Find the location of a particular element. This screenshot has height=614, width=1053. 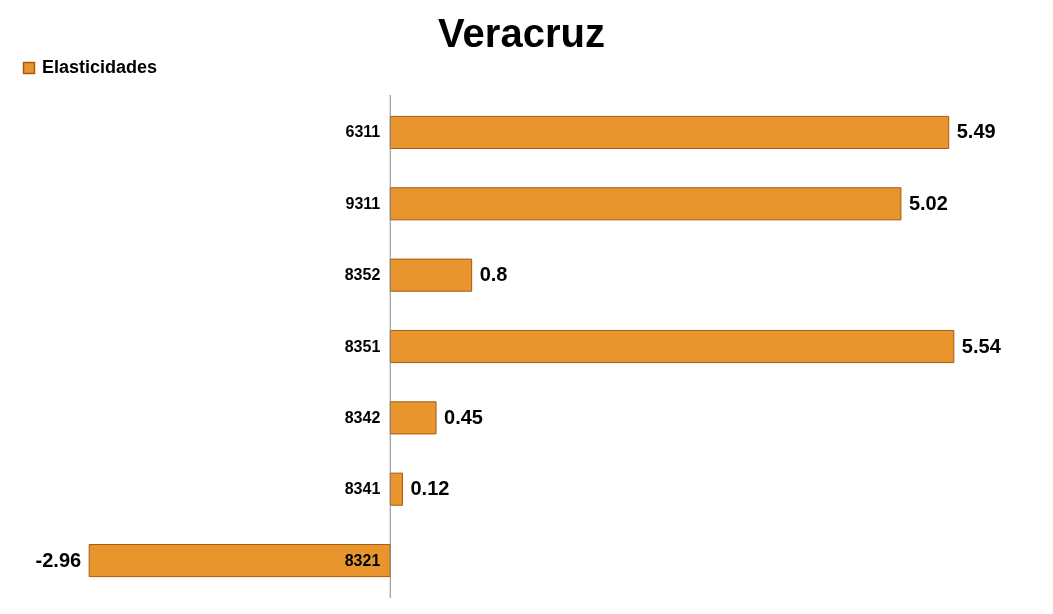

y-tick-label: 8352 is located at coordinates (362, 275).